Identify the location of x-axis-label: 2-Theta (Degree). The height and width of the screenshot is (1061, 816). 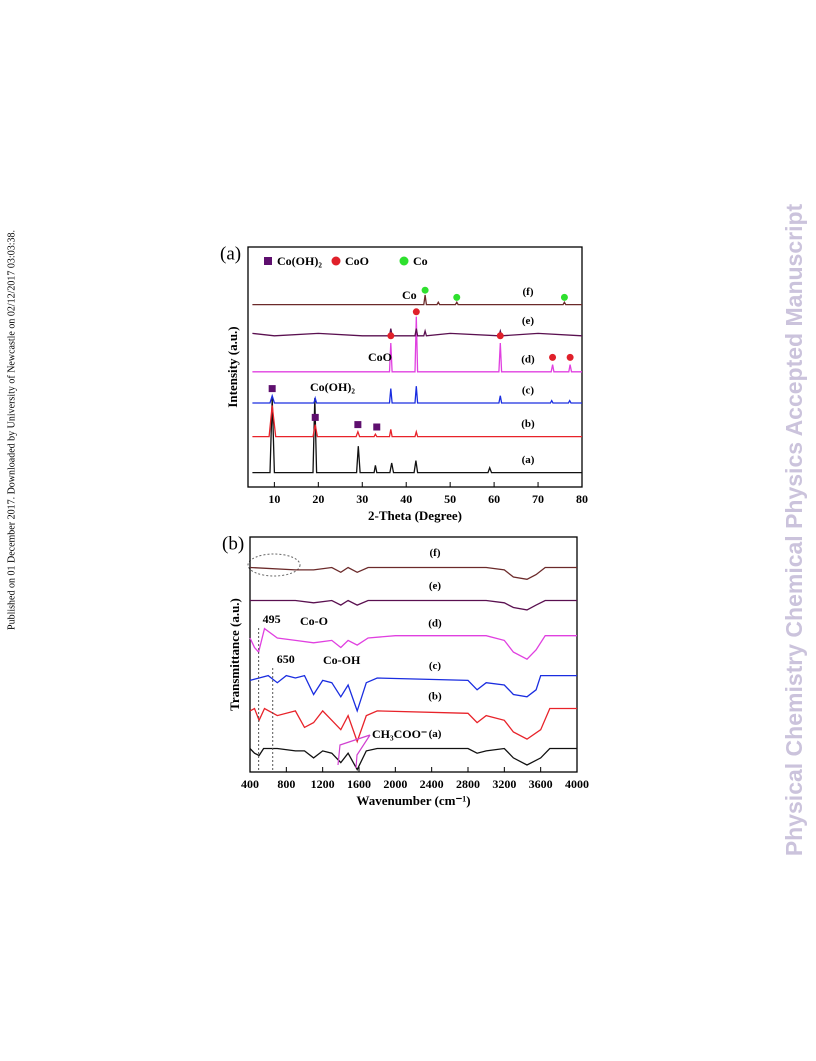
(415, 515).